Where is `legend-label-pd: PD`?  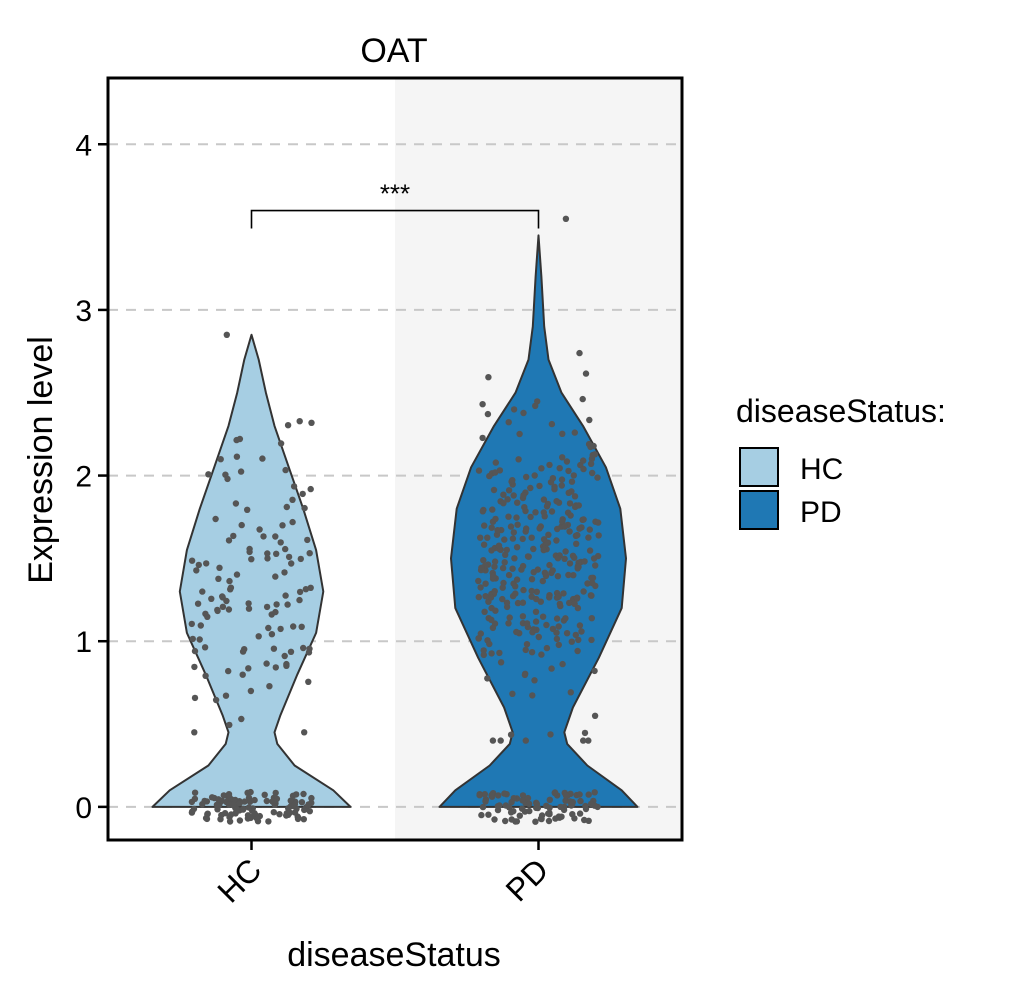 legend-label-pd: PD is located at coordinates (821, 512).